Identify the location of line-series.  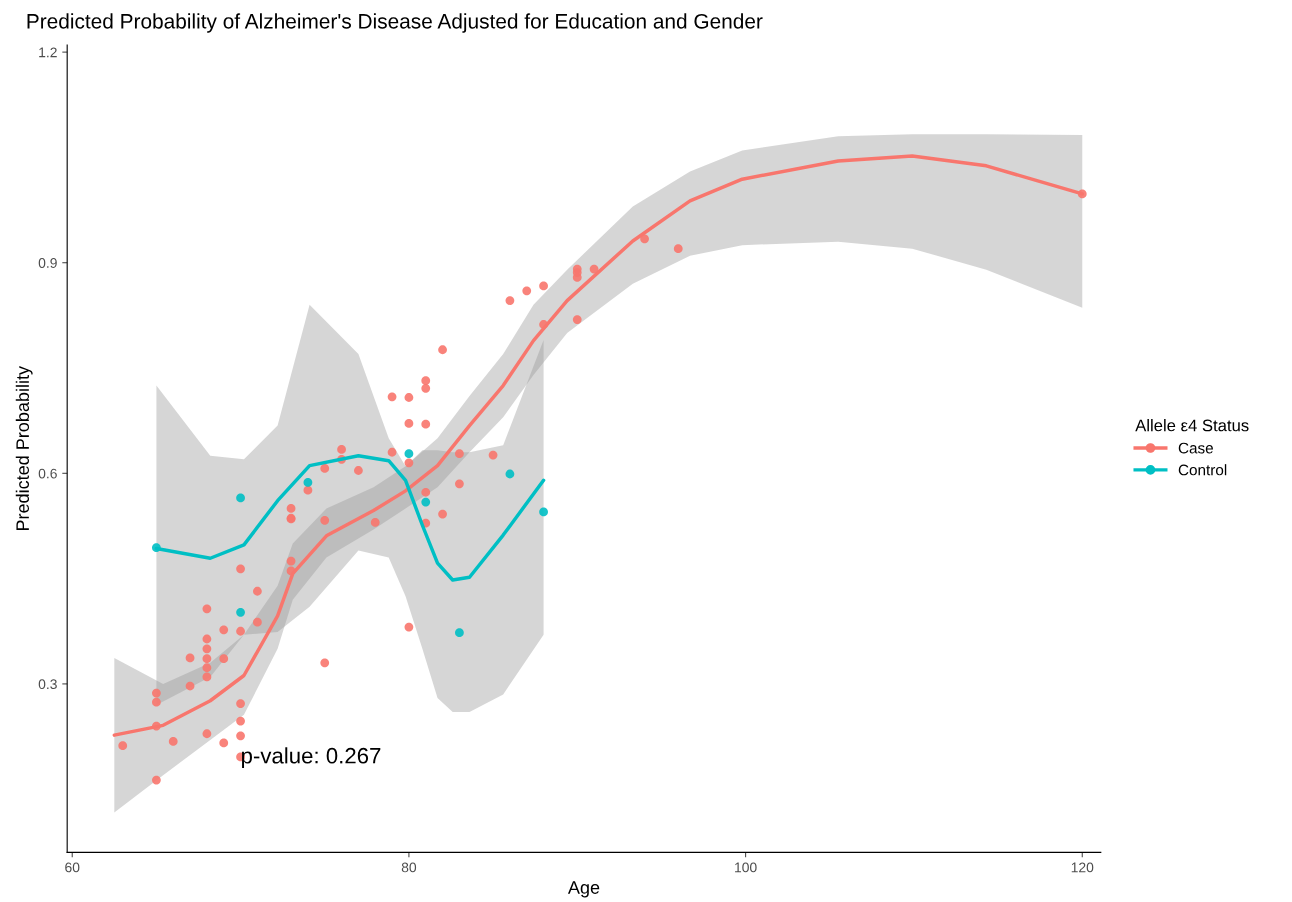
(350, 518).